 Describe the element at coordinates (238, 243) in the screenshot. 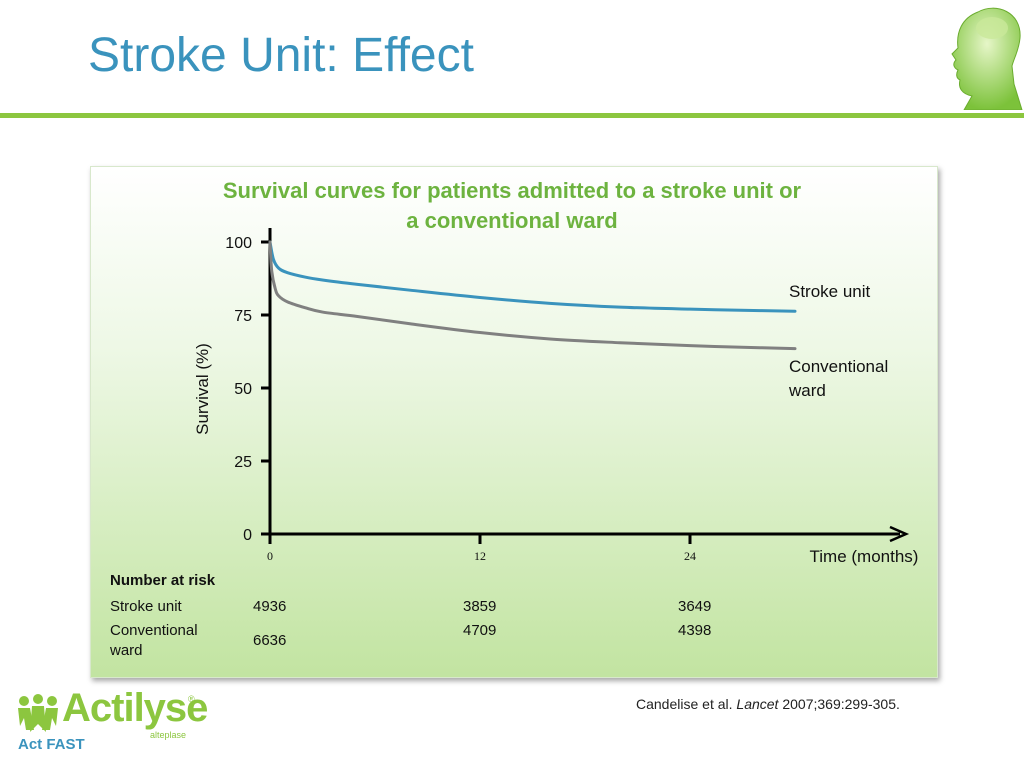

I see `y-tick-label-100: 100` at that location.